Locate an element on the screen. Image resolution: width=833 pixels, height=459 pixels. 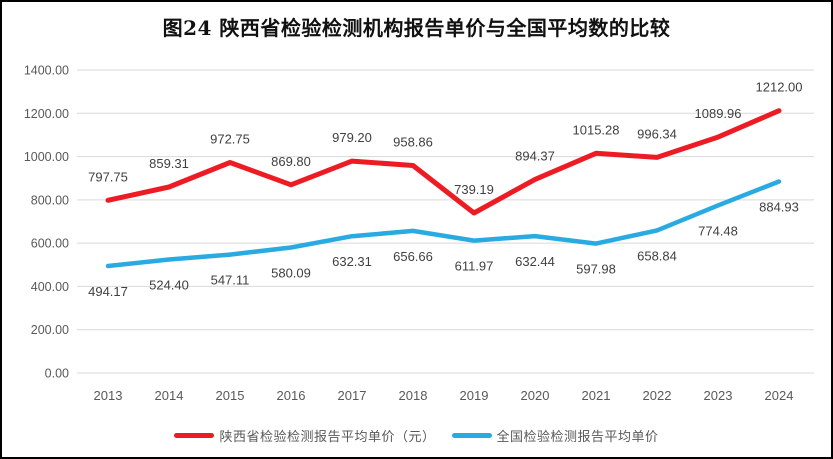
x-tick-label: 2021 is located at coordinates (596, 395).